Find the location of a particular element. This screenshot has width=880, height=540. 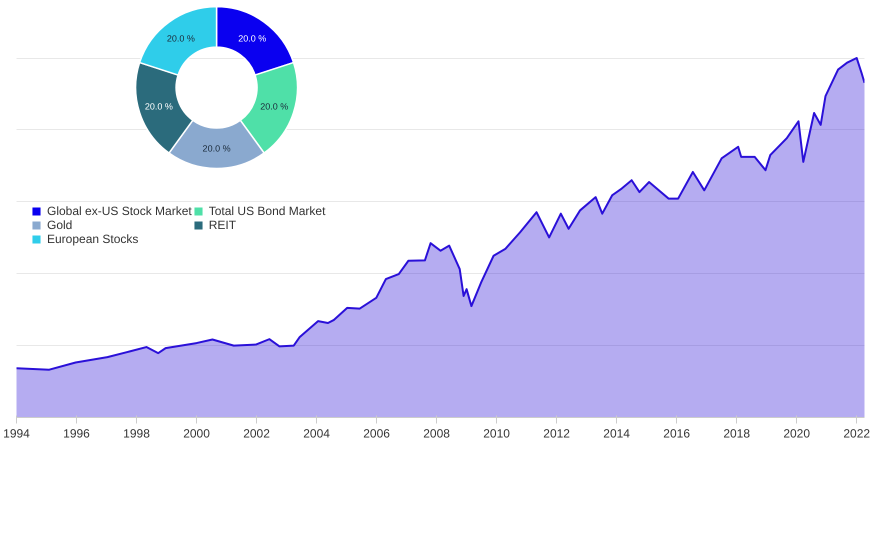

x-tick-label: 2000 is located at coordinates (196, 433).